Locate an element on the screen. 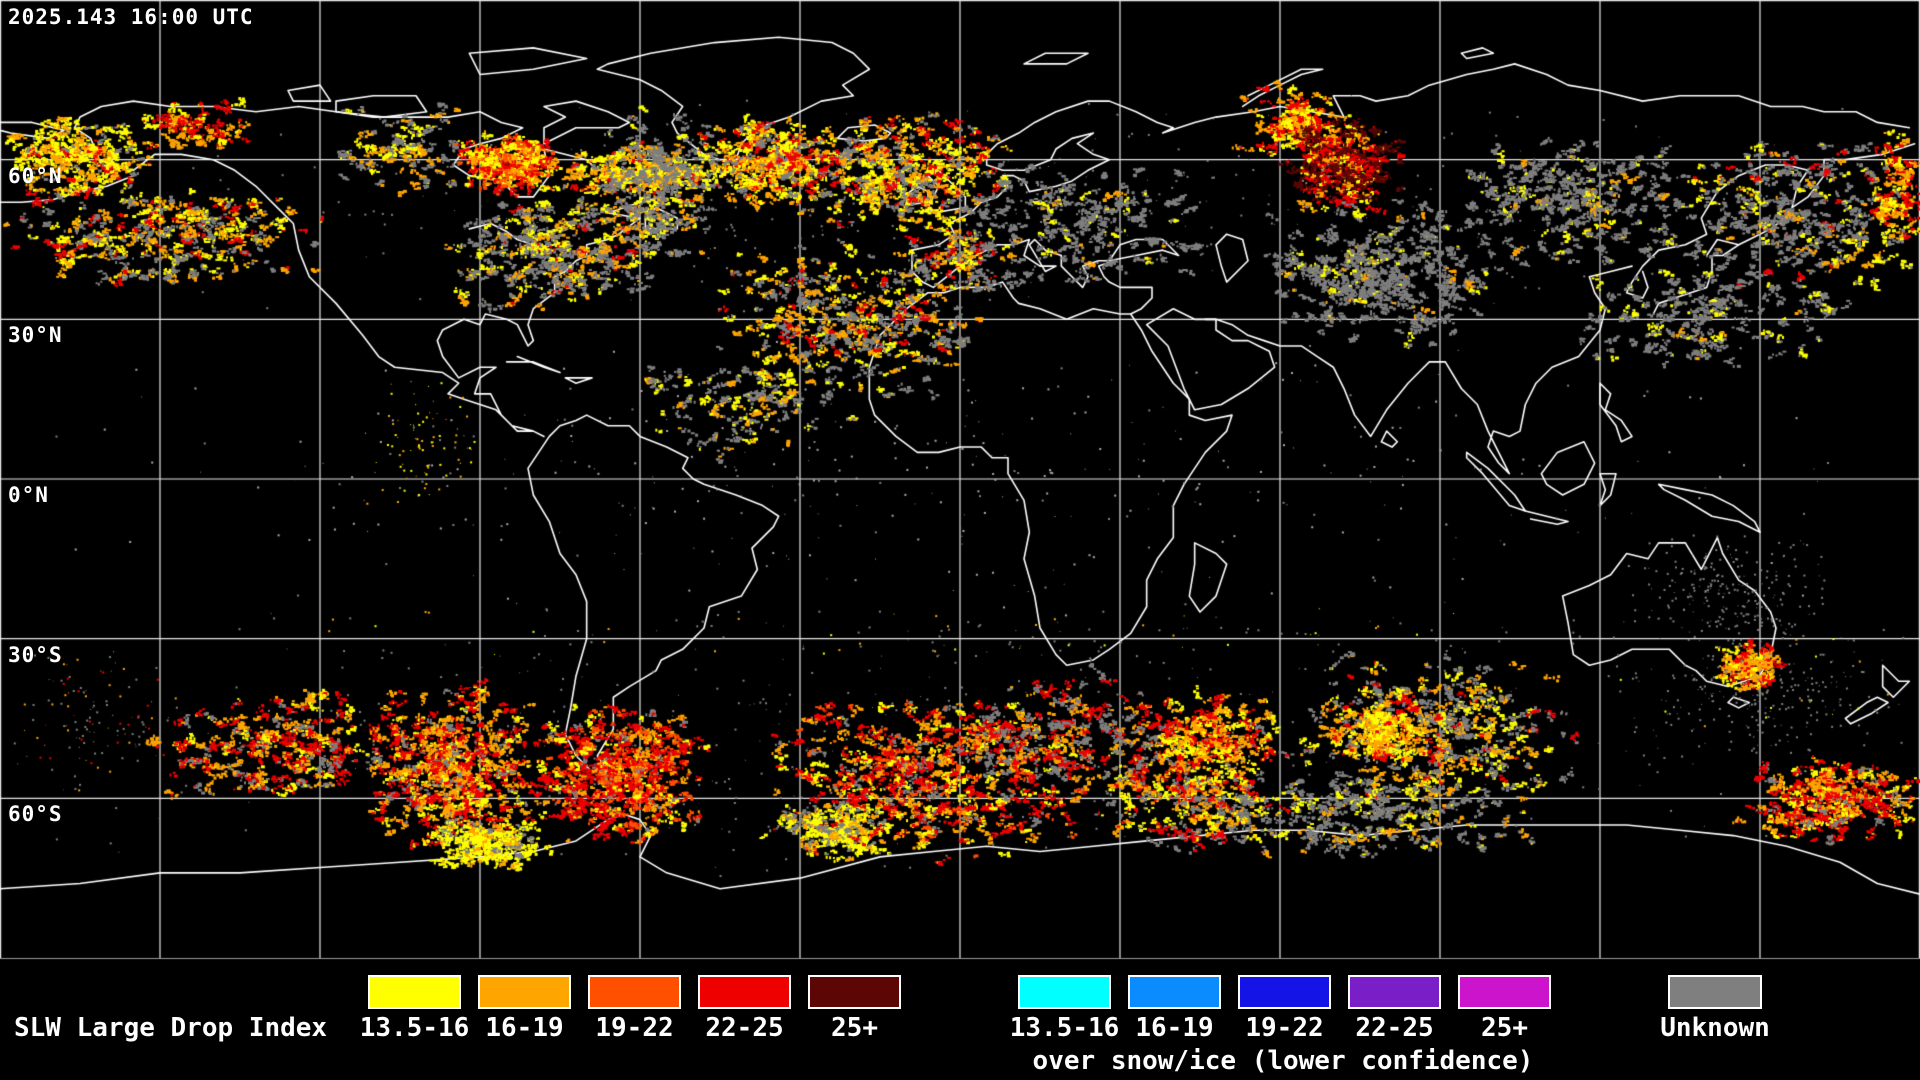 The width and height of the screenshot is (1920, 1080). lat-label-30s: 30°S is located at coordinates (35, 654).